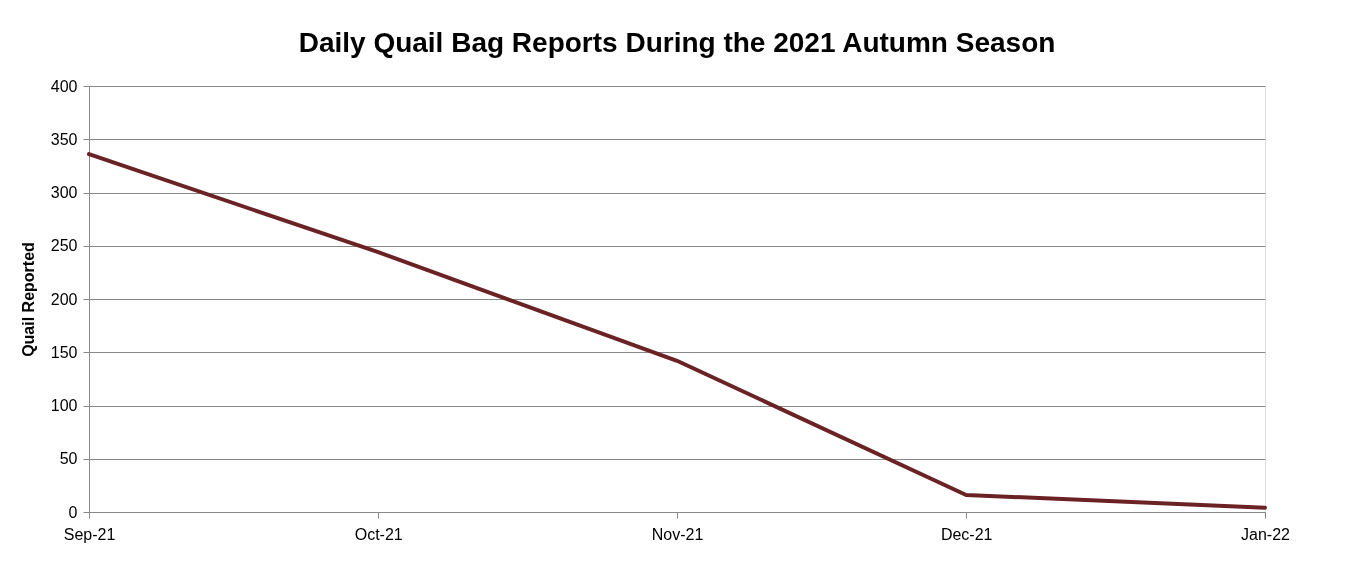 The width and height of the screenshot is (1354, 563). What do you see at coordinates (28, 299) in the screenshot?
I see `y-axis-title: Quail Reported` at bounding box center [28, 299].